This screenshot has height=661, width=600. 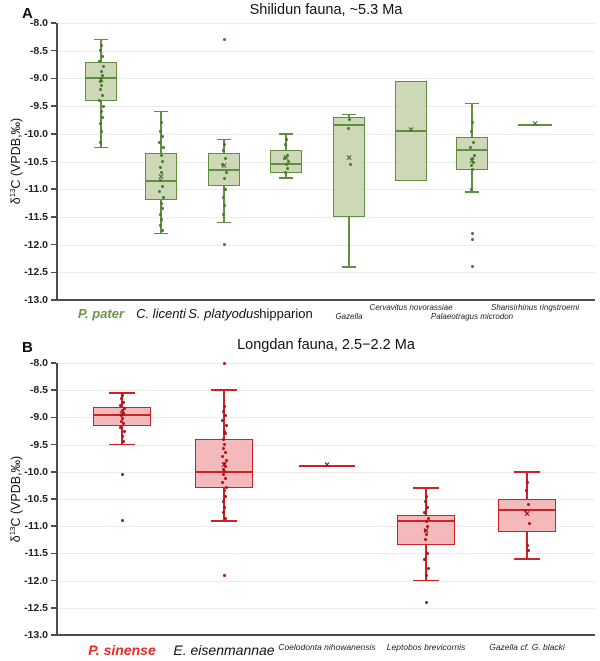 What do you see at coordinates (286, 313) in the screenshot?
I see `category-label: hipparion` at bounding box center [286, 313].